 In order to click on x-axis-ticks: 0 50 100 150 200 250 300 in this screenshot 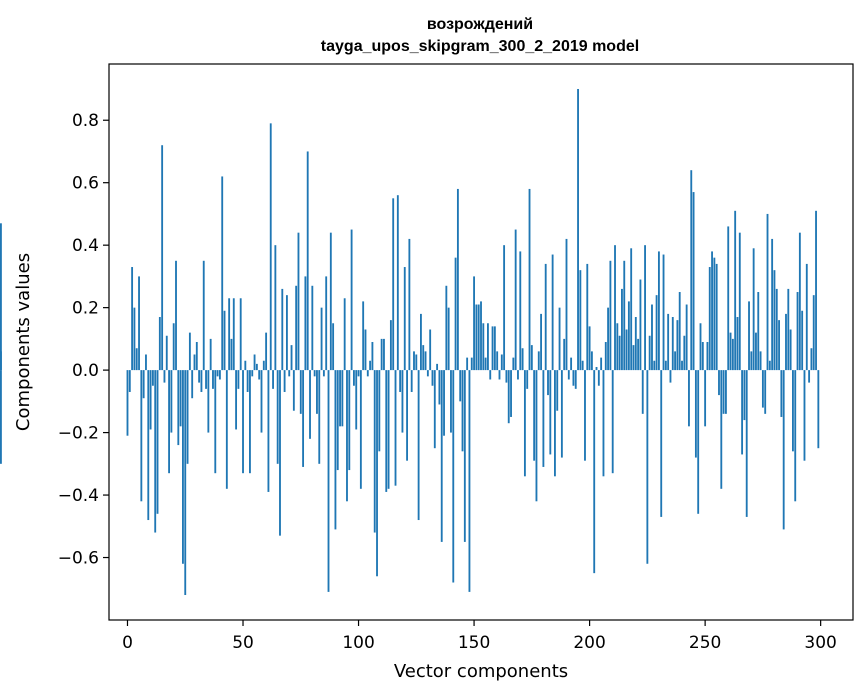, I will do `click(479, 636)`.